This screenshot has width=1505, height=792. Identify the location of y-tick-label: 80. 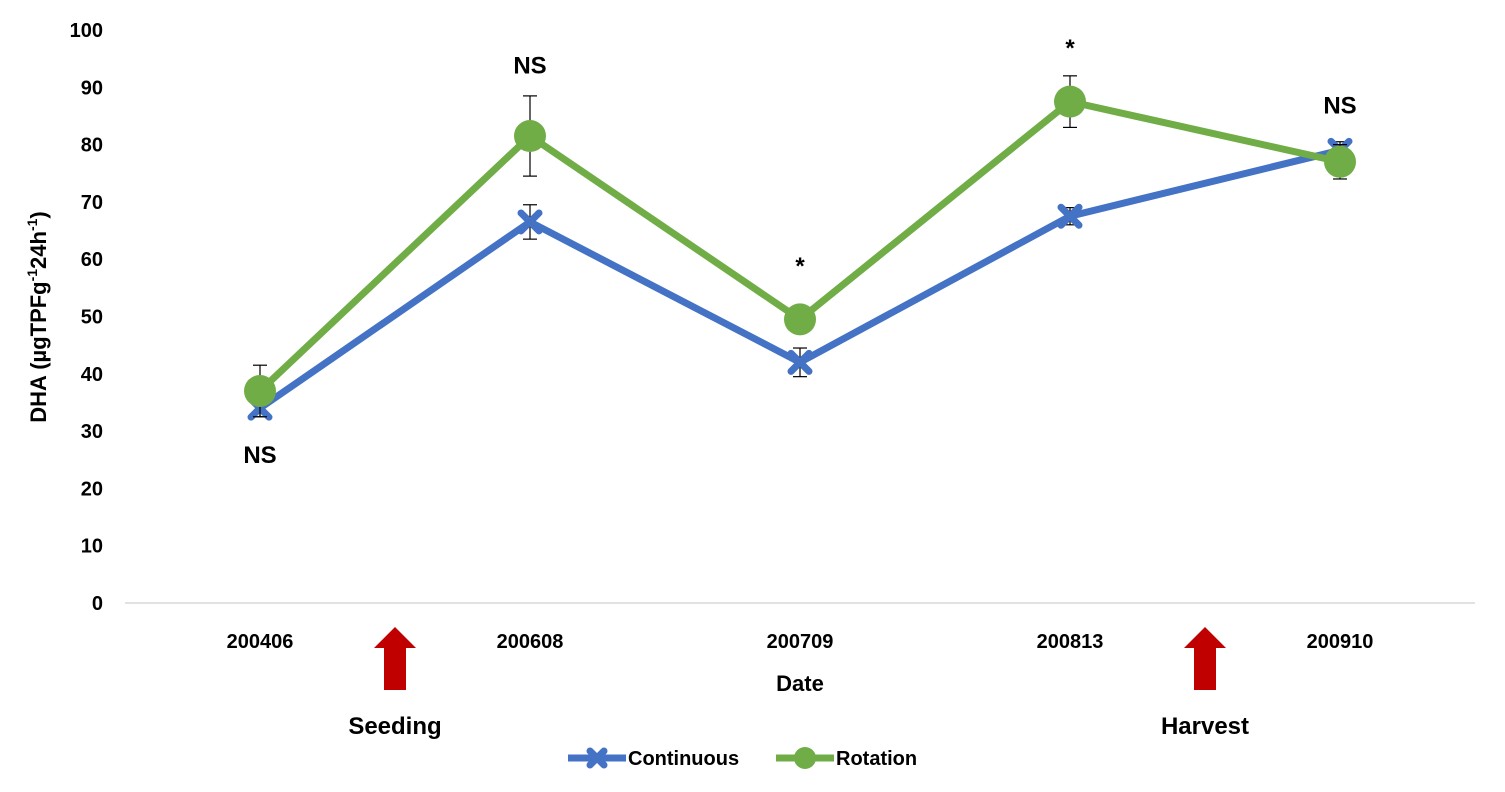
(92, 146).